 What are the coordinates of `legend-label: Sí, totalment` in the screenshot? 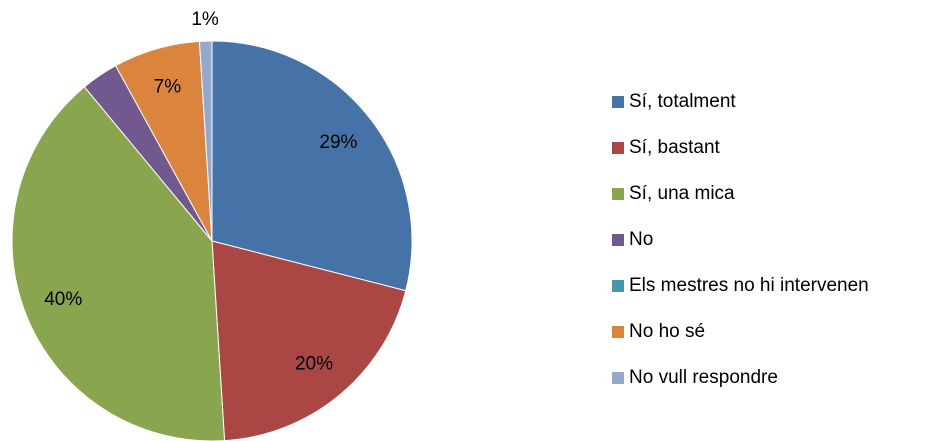 It's located at (682, 101).